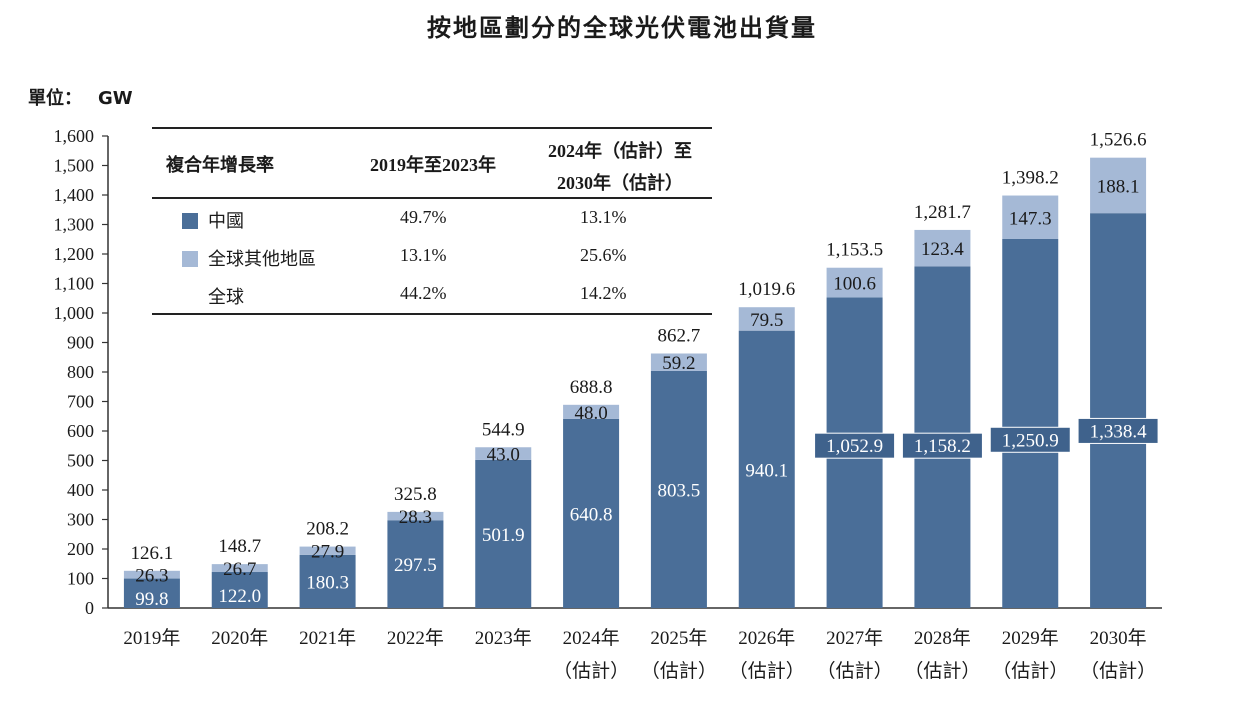  Describe the element at coordinates (74, 136) in the screenshot. I see `y-tick-label: 1,600` at that location.